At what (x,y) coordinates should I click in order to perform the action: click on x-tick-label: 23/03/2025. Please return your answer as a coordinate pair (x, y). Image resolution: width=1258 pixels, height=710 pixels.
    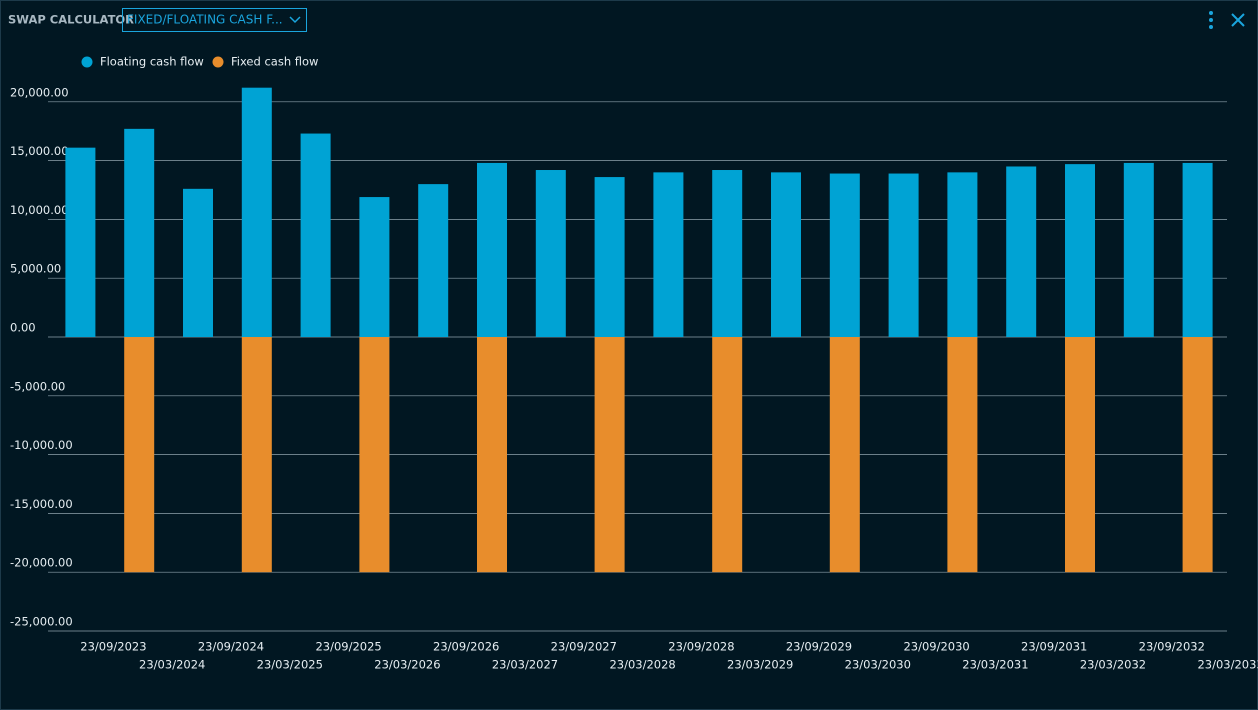
    Looking at the image, I should click on (290, 665).